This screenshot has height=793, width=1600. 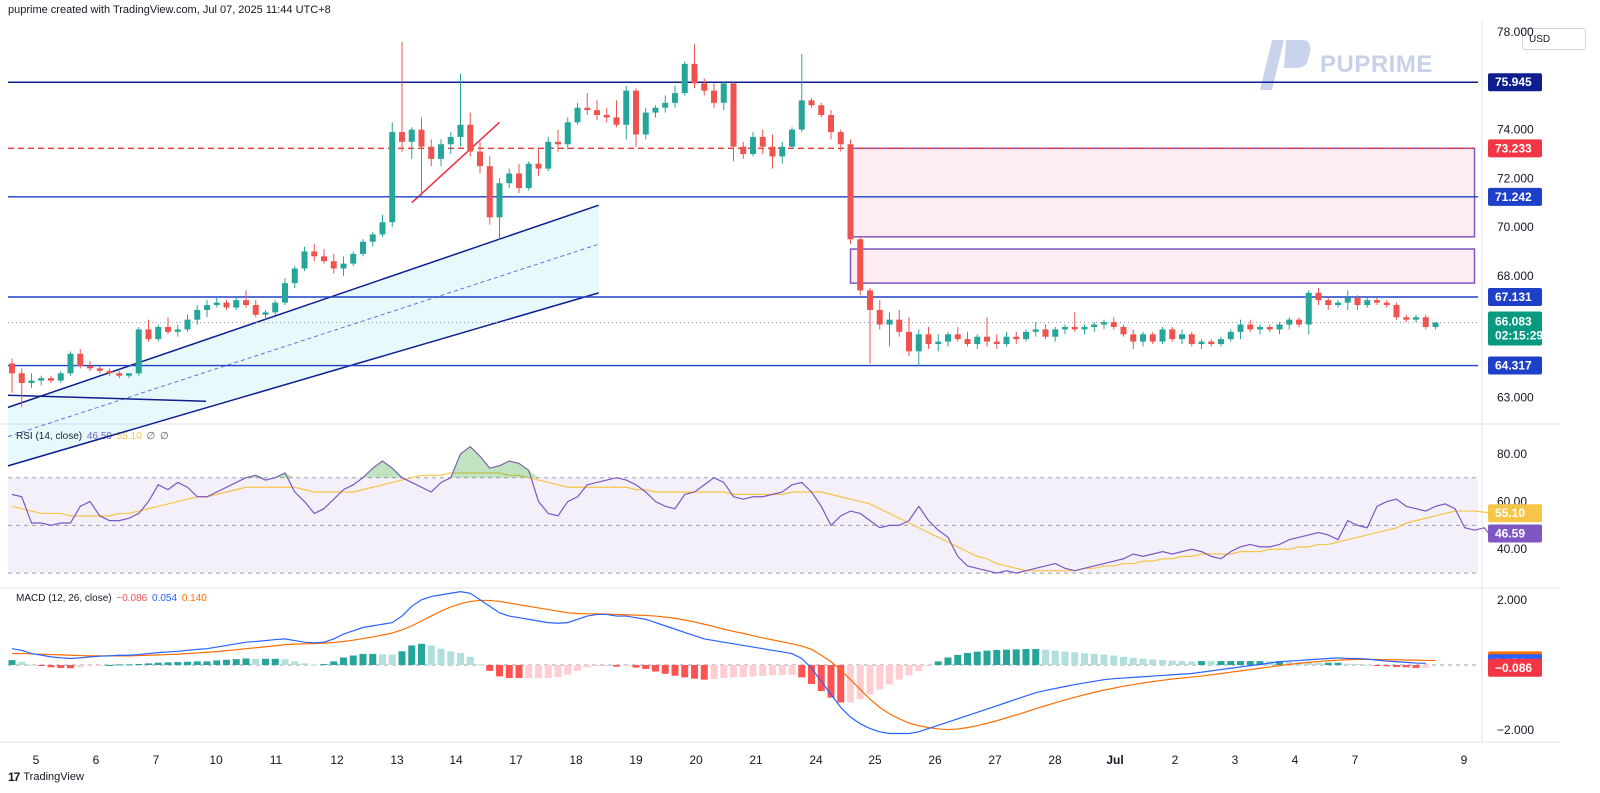 I want to click on trendline-lower-left, so click(x=107, y=398).